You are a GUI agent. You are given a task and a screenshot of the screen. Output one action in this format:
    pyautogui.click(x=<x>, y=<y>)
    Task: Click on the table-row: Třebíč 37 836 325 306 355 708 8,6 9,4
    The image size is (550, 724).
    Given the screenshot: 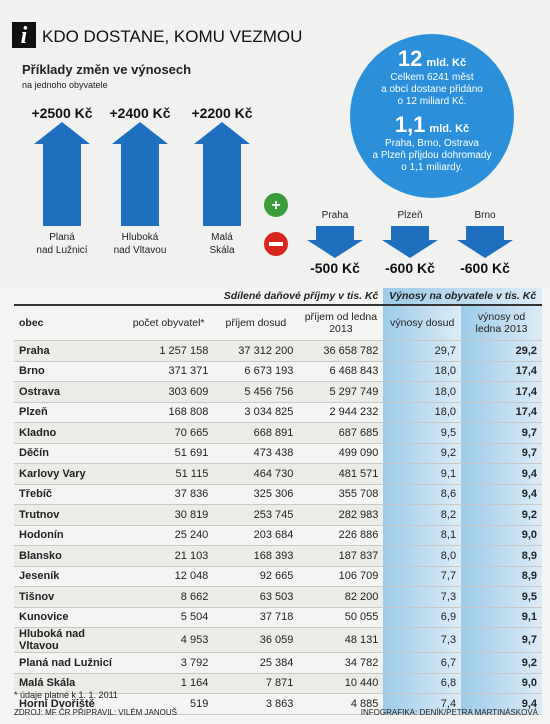 What is the action you would take?
    pyautogui.click(x=278, y=494)
    